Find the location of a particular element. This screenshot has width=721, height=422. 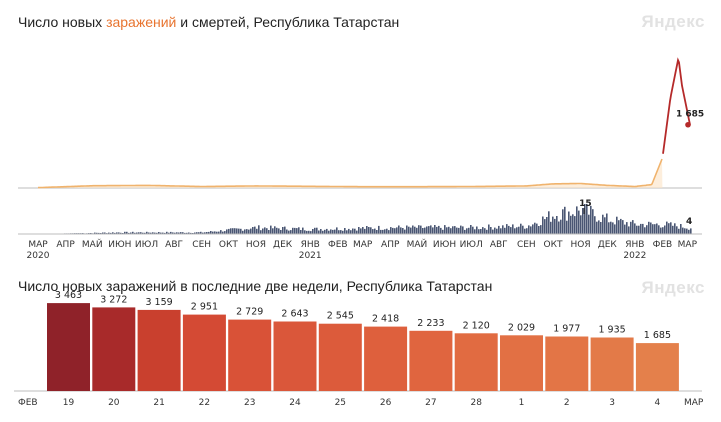

bar-day-label: 24 is located at coordinates (295, 403).